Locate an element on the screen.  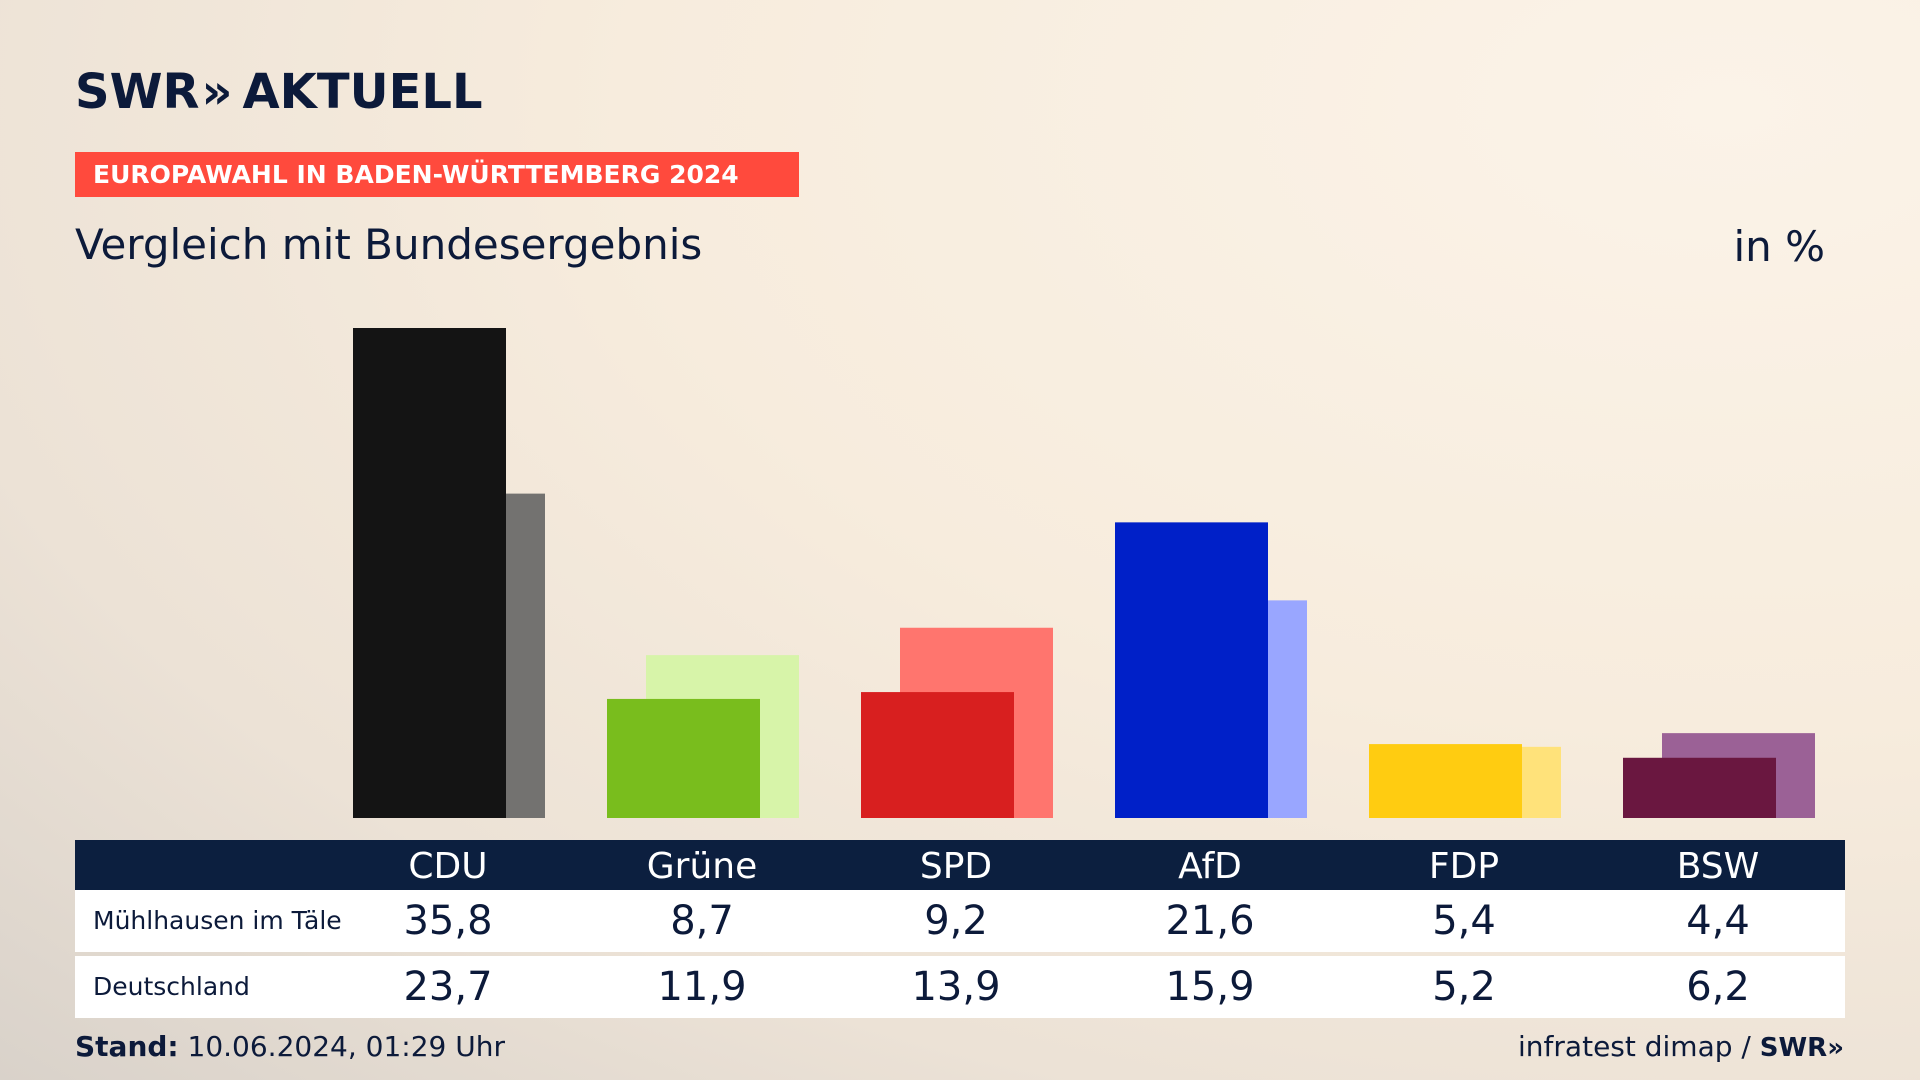
data-label-0-0: 35,8 is located at coordinates (448, 921).